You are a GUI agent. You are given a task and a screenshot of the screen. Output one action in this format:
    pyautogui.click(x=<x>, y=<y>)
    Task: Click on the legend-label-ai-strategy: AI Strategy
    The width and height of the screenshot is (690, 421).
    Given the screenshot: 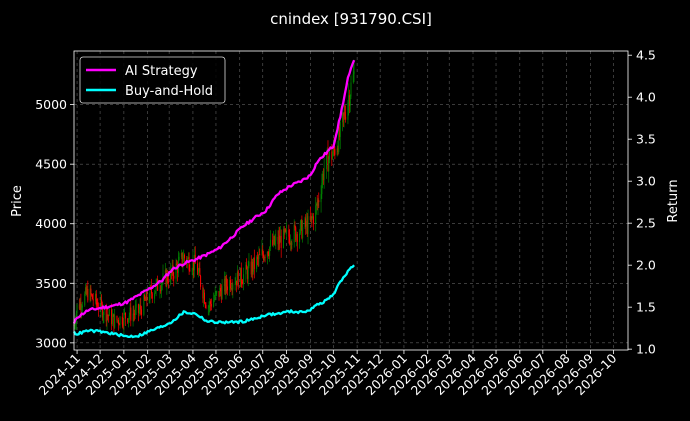 What is the action you would take?
    pyautogui.click(x=161, y=71)
    